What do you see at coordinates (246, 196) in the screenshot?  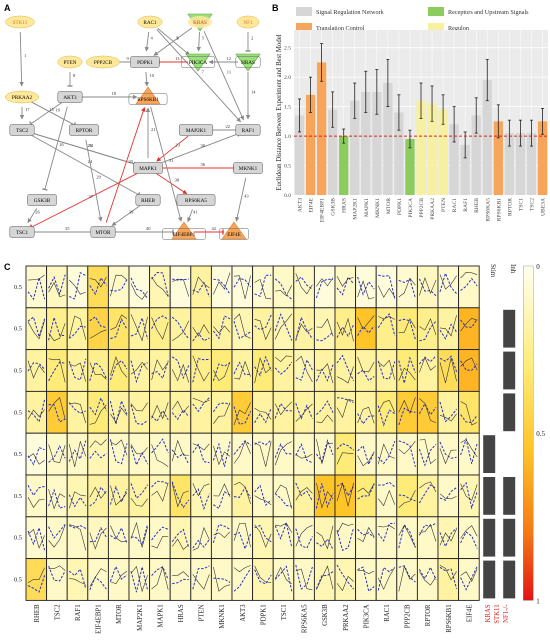 I see `edge-number: 43` at bounding box center [246, 196].